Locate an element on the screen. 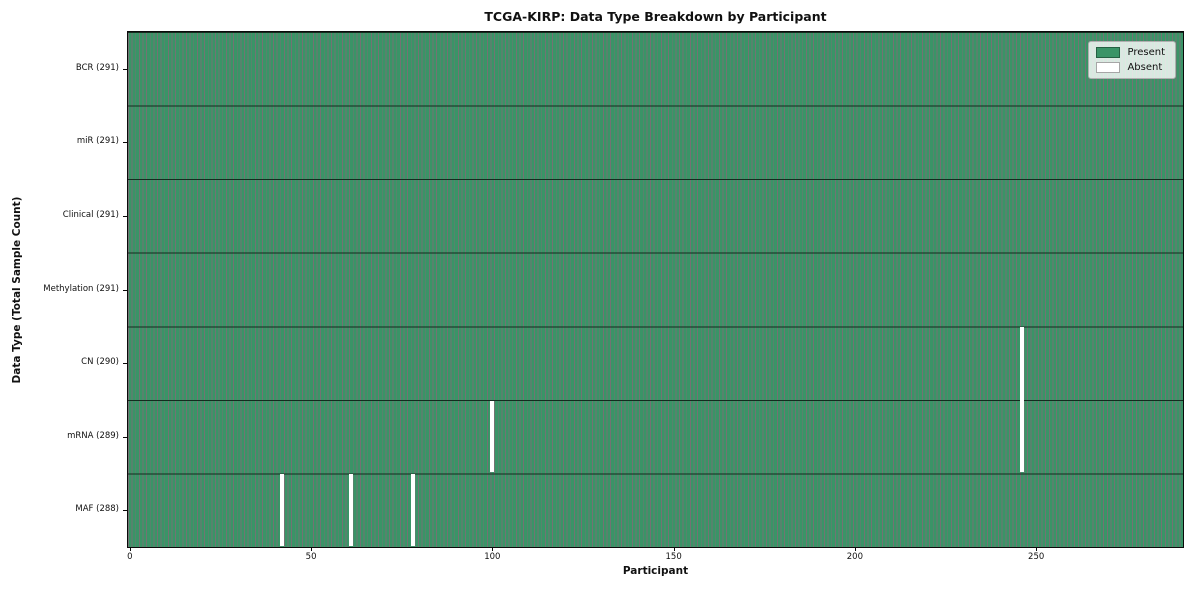 This screenshot has height=600, width=1200. legend: Present Absent is located at coordinates (1132, 60).